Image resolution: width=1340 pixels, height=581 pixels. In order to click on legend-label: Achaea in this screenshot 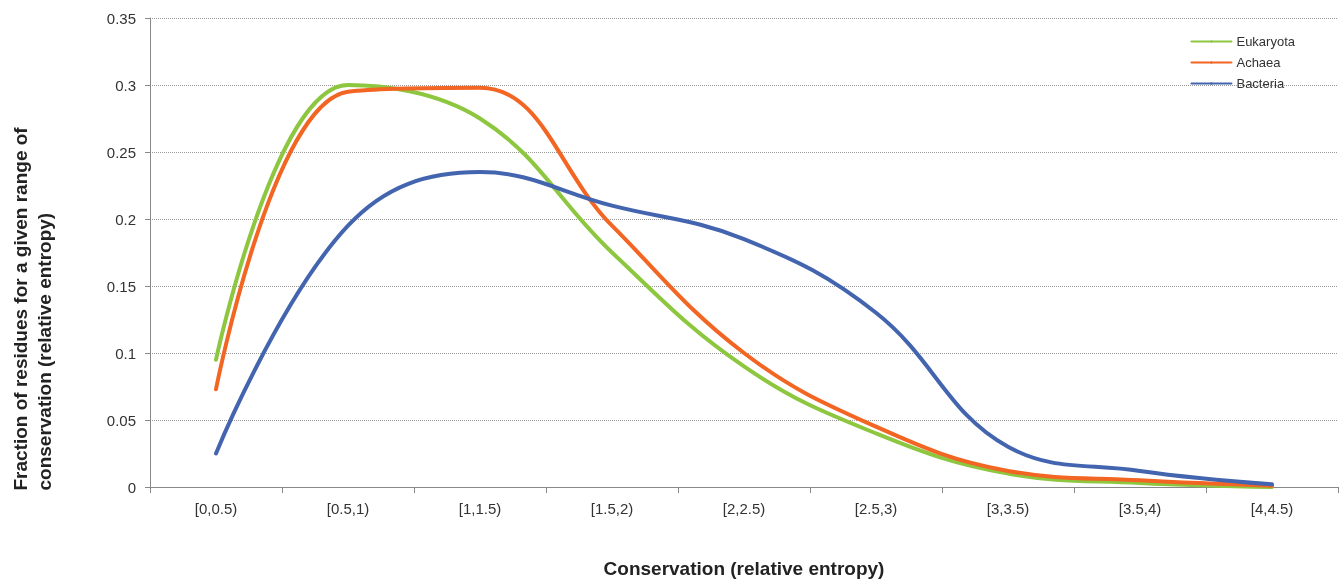, I will do `click(1259, 62)`.